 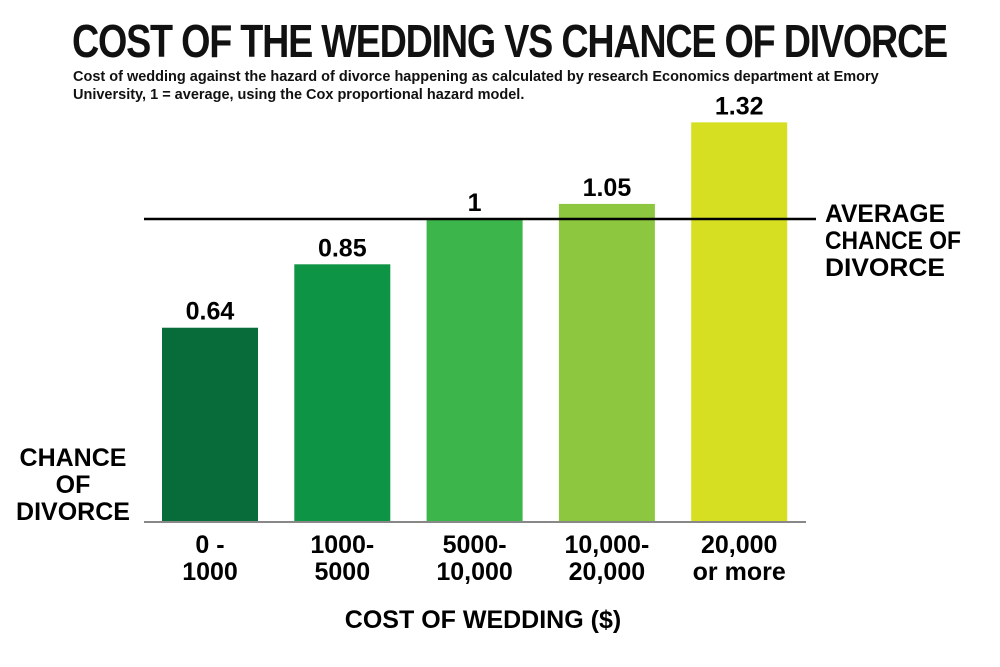 I want to click on x-tick-label: 5000, so click(x=342, y=572).